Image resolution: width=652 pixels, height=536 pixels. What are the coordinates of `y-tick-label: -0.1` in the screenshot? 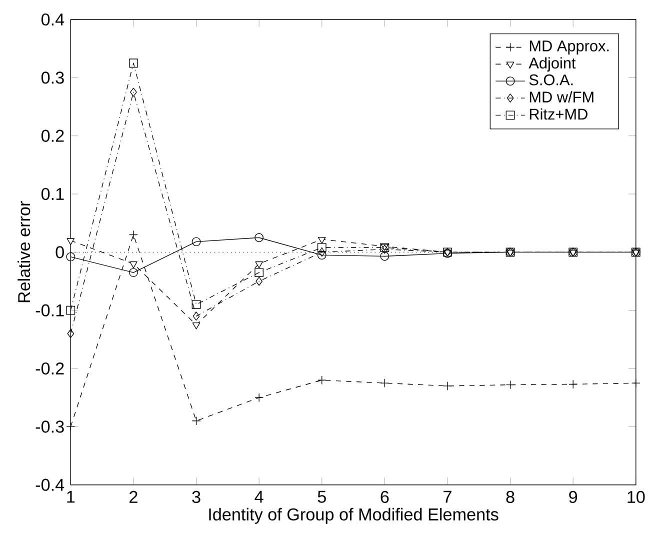 It's located at (50, 310).